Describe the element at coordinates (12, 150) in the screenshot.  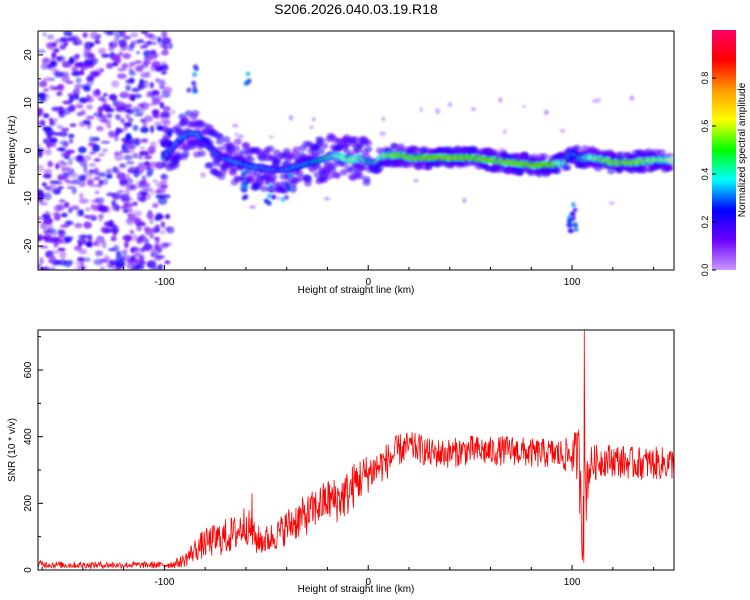
I see `spectrogram-y-axis-label: Frequency (Hz)` at that location.